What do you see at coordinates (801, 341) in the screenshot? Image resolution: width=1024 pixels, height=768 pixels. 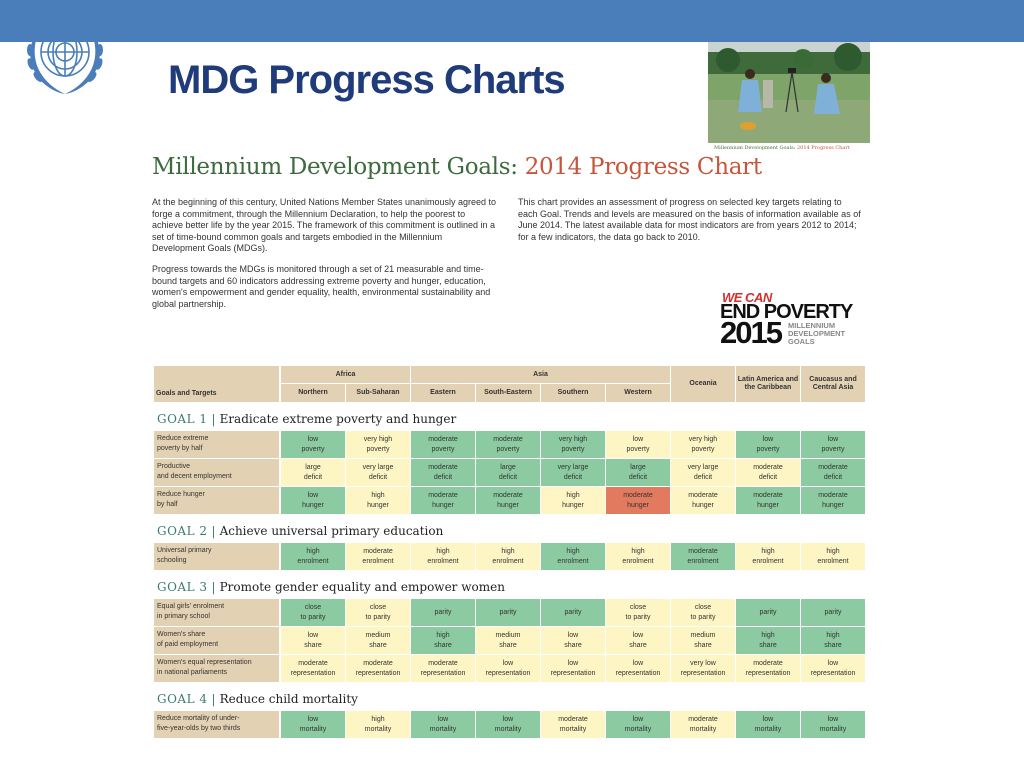 I see `mdg-line-3: GOALS` at bounding box center [801, 341].